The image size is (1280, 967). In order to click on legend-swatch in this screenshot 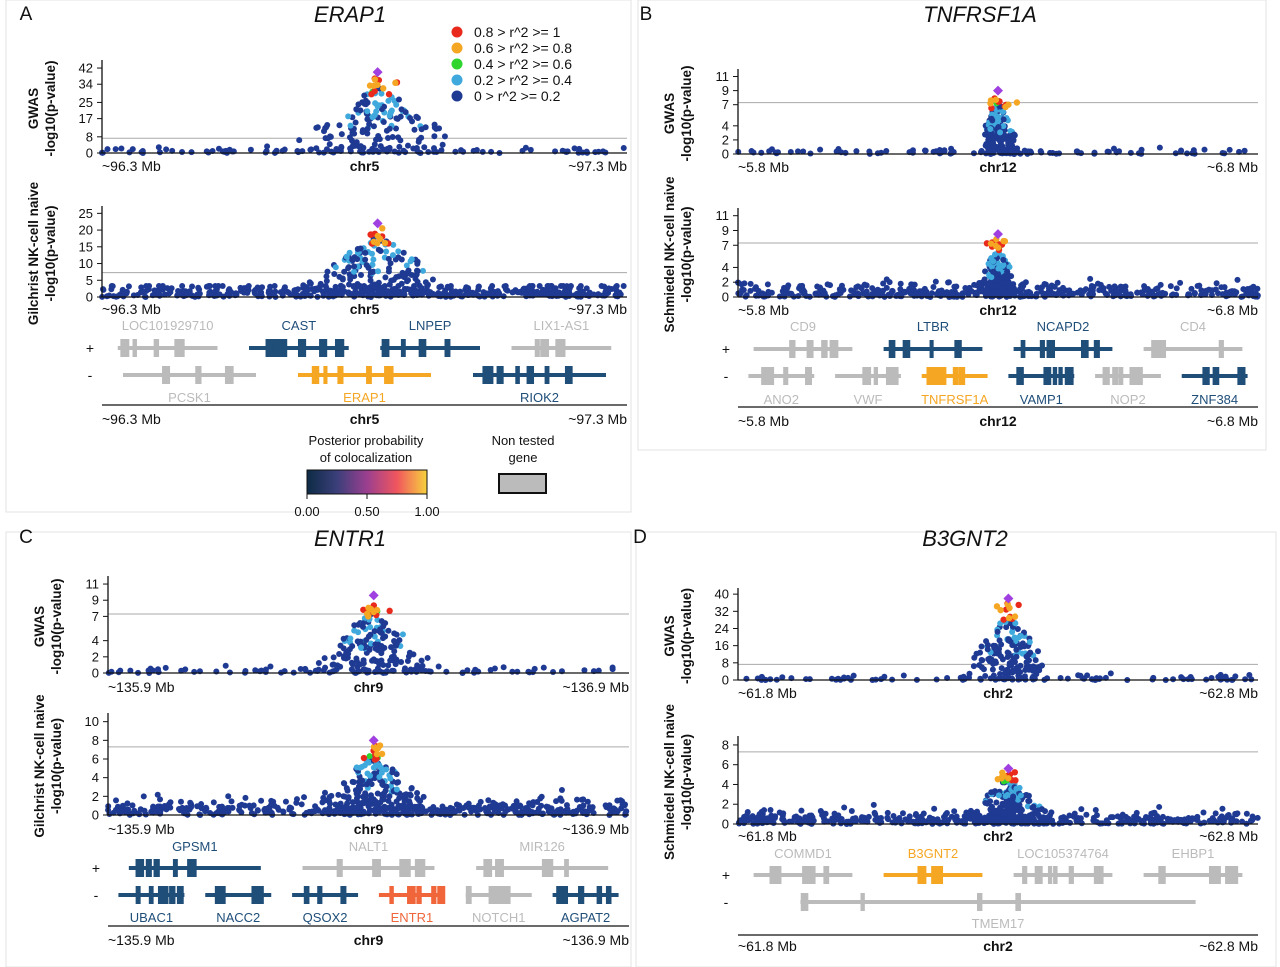, I will do `click(457, 96)`.